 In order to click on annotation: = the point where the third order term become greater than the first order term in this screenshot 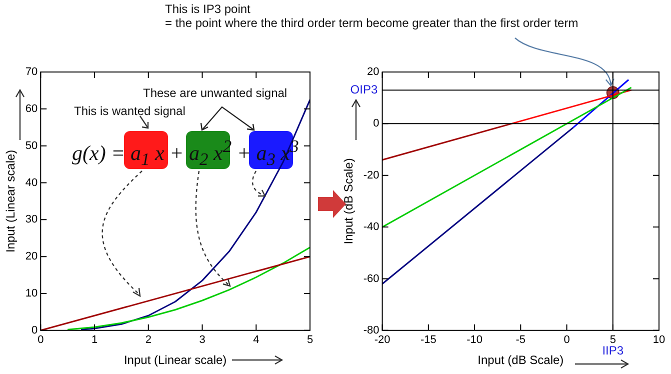, I will do `click(371, 23)`.